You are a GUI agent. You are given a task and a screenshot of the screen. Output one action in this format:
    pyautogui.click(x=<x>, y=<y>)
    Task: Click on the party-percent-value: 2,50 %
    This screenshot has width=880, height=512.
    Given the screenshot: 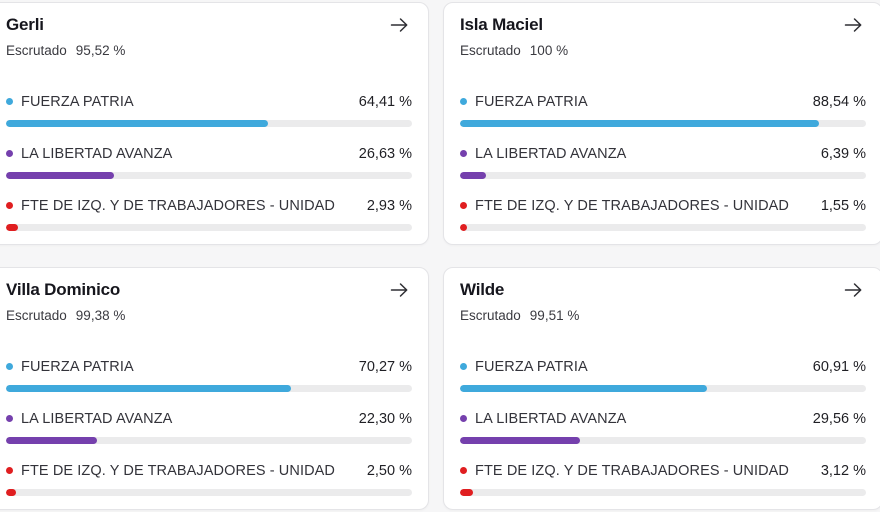 What is the action you would take?
    pyautogui.click(x=389, y=470)
    